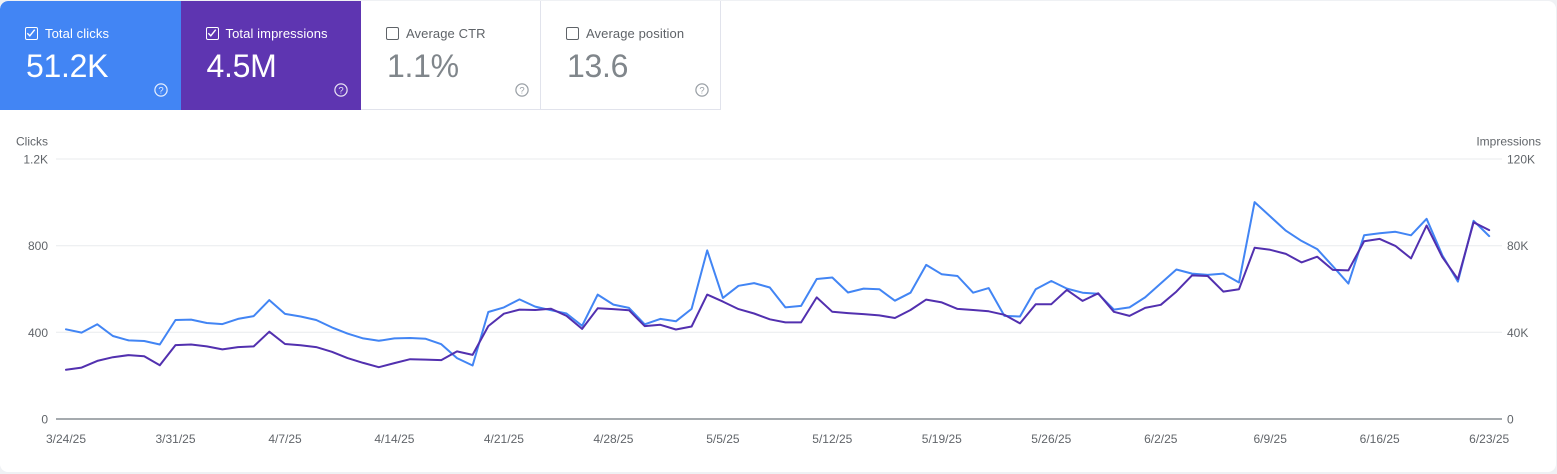  Describe the element at coordinates (32, 142) in the screenshot. I see `svg-text: Clicks` at that location.